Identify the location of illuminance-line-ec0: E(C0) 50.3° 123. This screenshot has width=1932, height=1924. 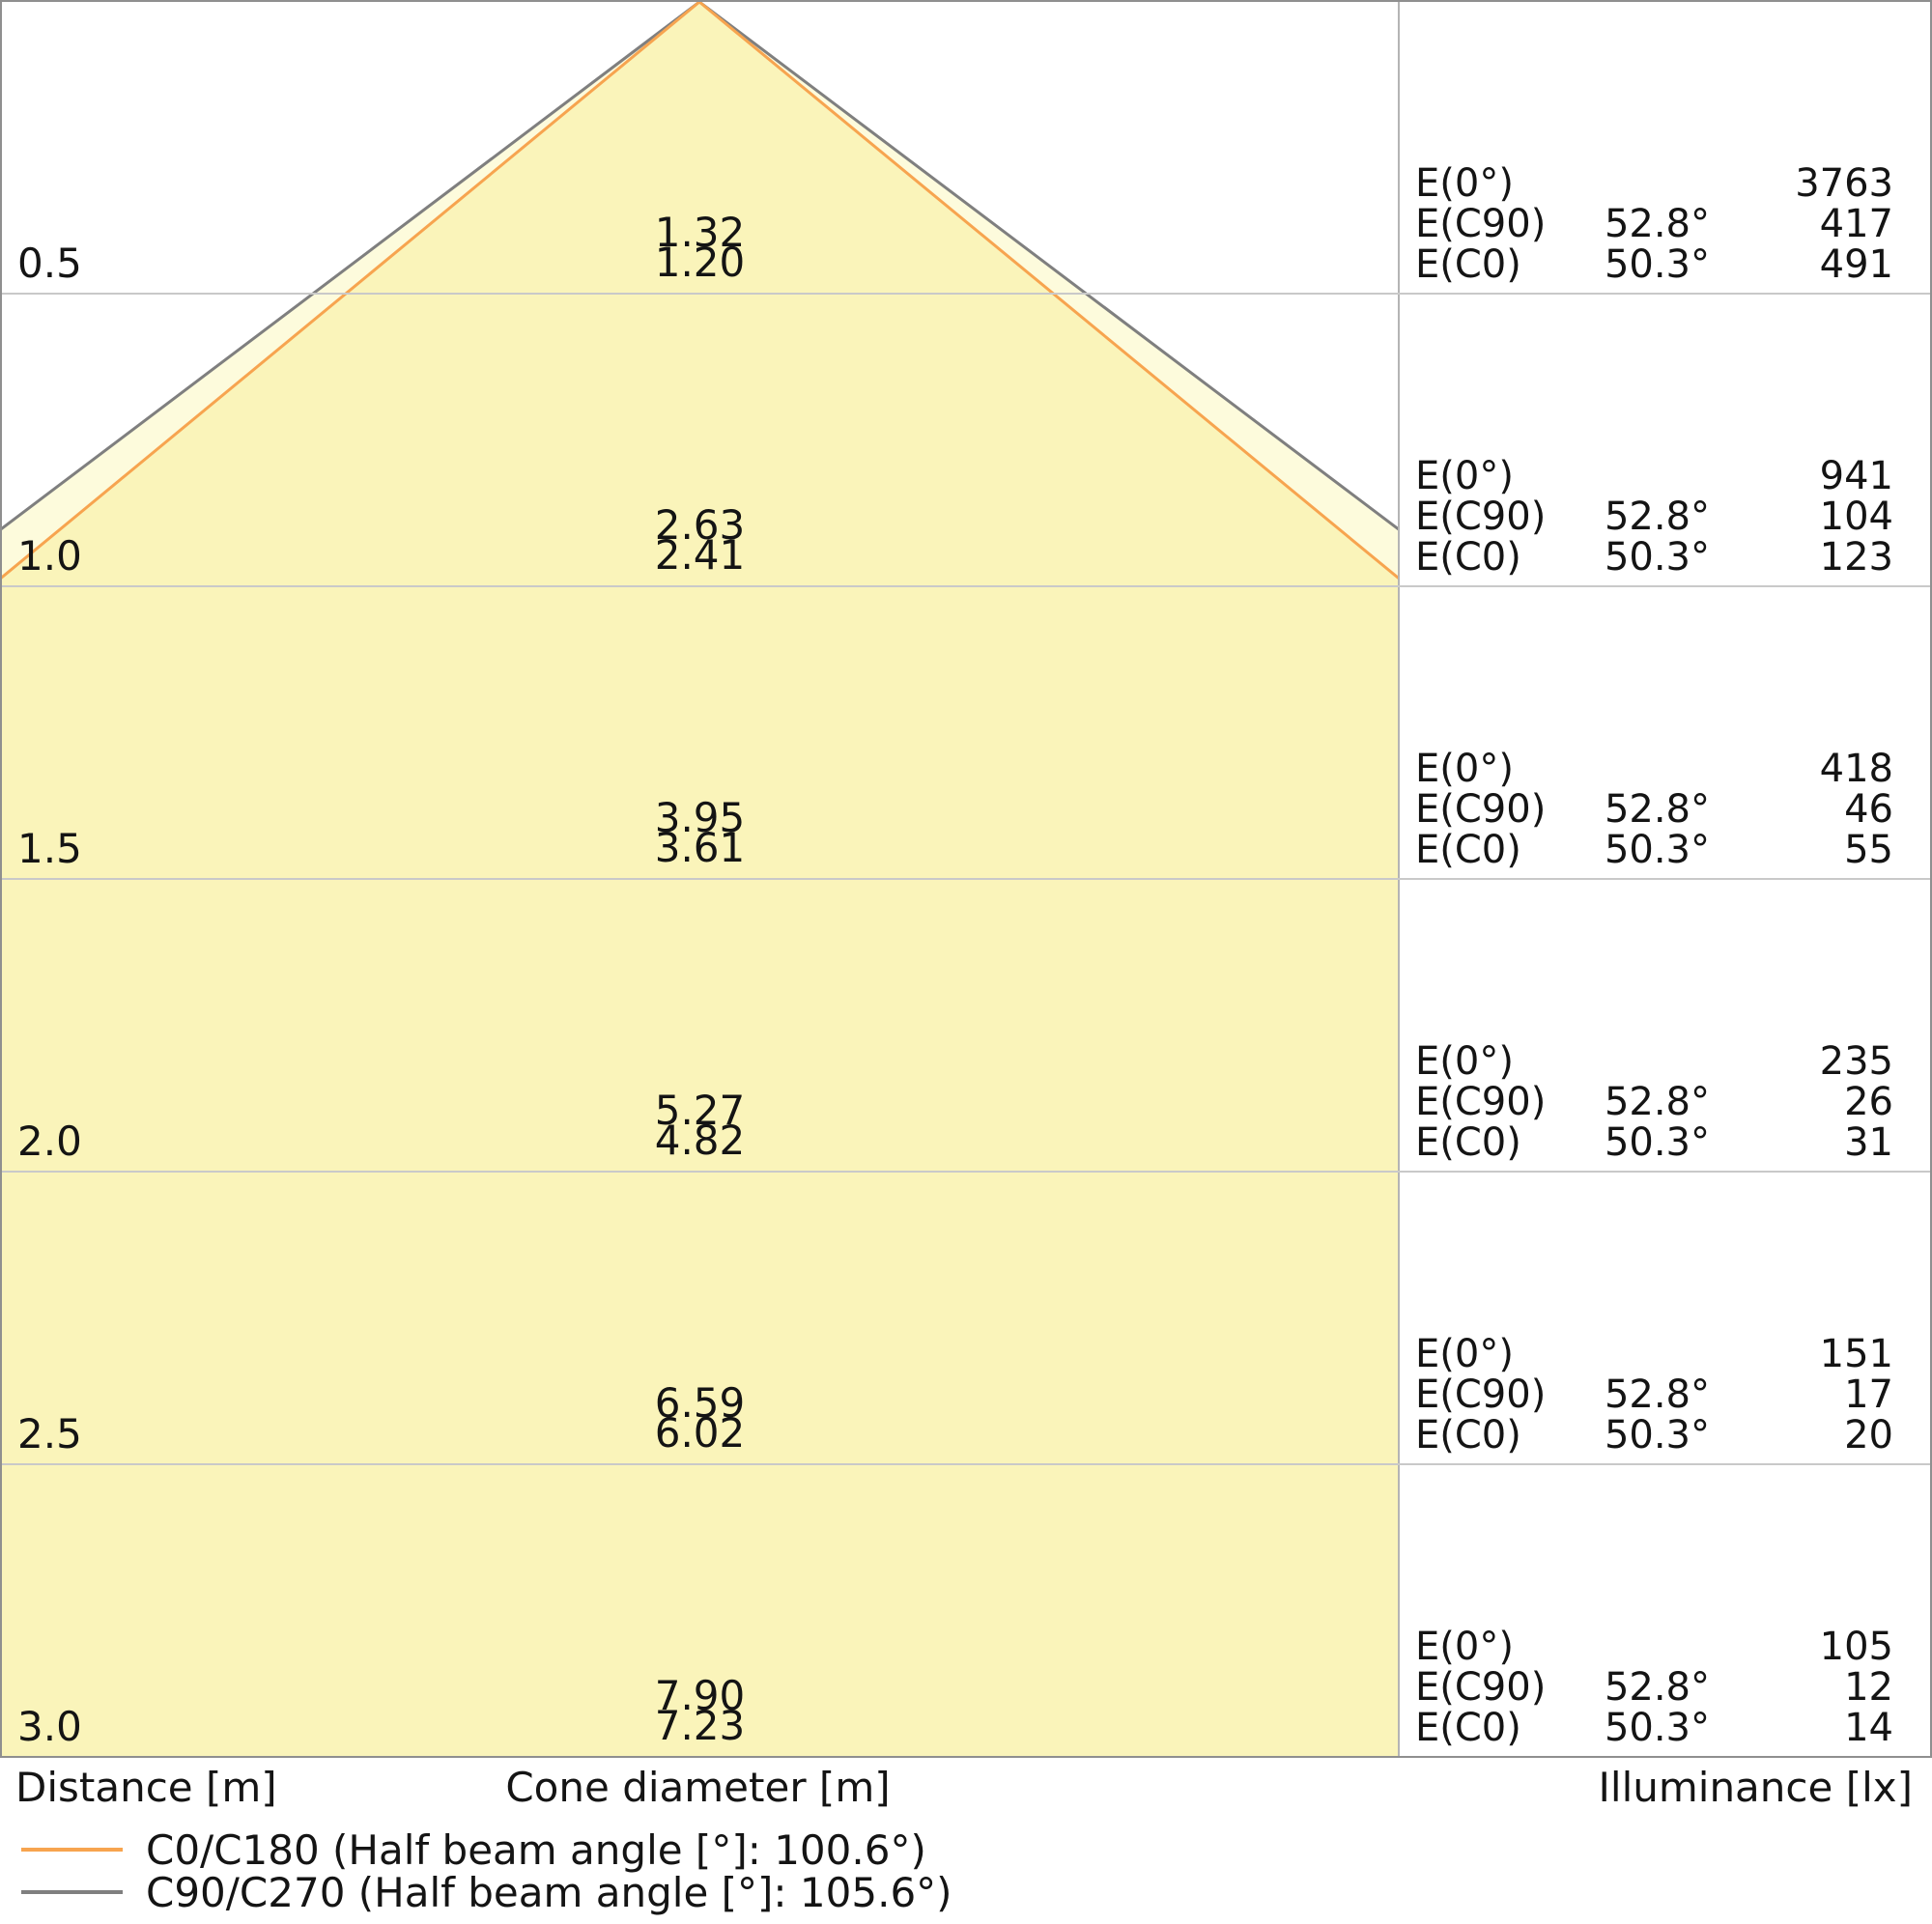
(1654, 557).